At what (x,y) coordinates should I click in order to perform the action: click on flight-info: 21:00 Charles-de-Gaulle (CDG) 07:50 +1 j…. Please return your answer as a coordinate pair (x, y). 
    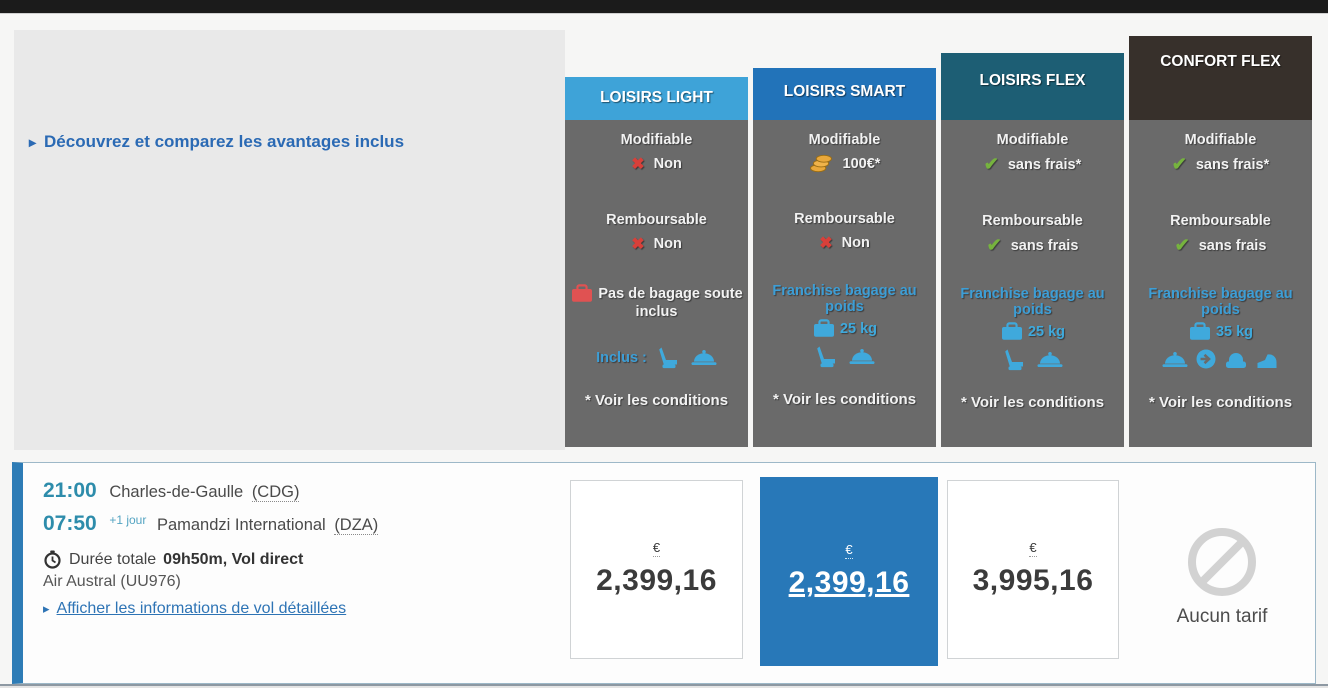
    Looking at the image, I should click on (211, 548).